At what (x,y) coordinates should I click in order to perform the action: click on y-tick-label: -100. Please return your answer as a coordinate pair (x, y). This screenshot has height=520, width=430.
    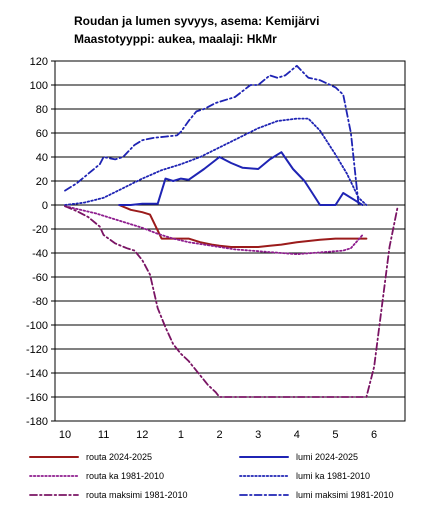
    Looking at the image, I should click on (37, 326).